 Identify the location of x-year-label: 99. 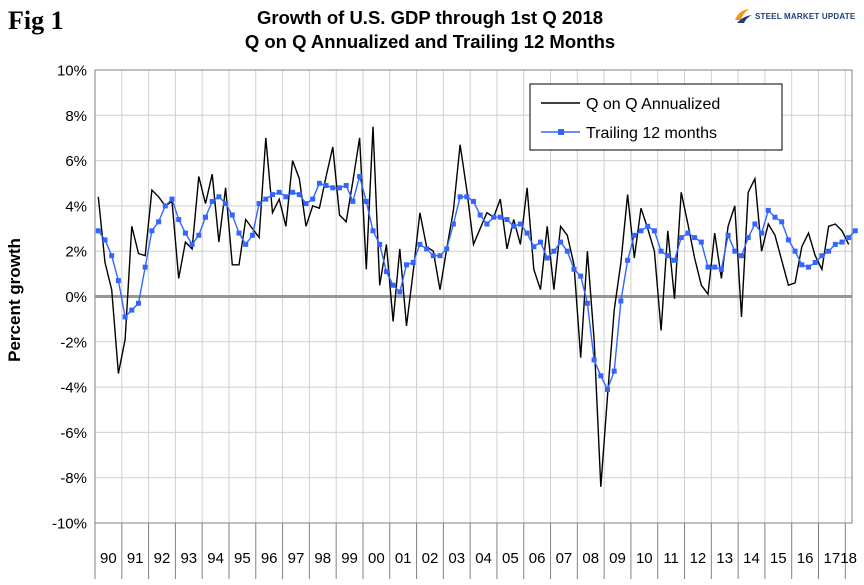
(349, 558).